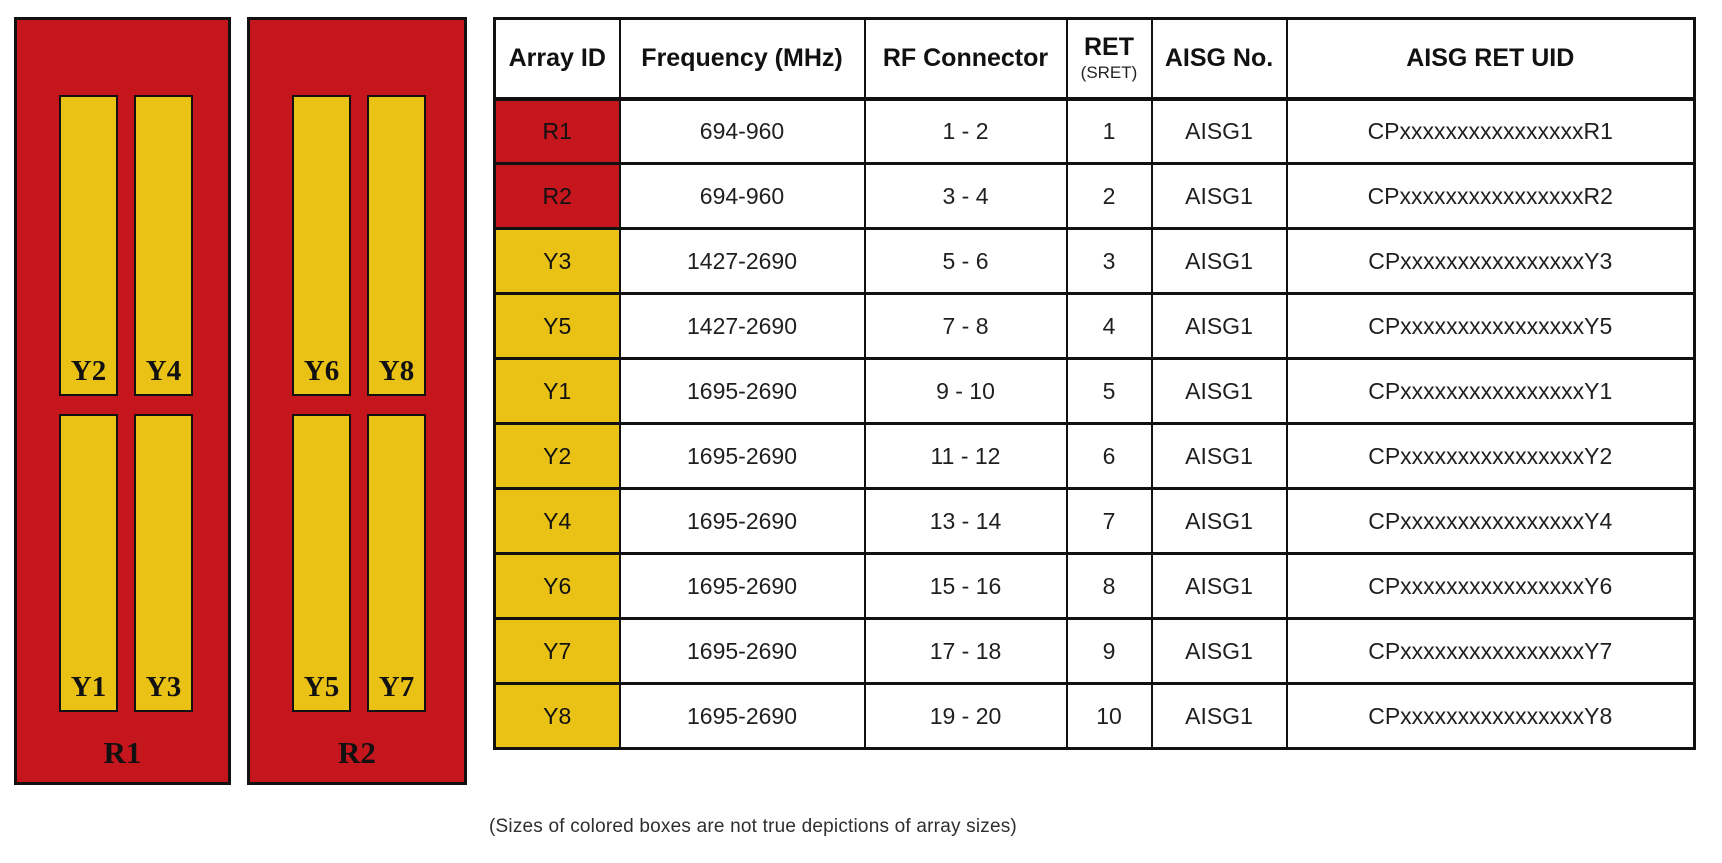 The image size is (1722, 863). What do you see at coordinates (163, 245) in the screenshot?
I see `array-box-y4: Y4` at bounding box center [163, 245].